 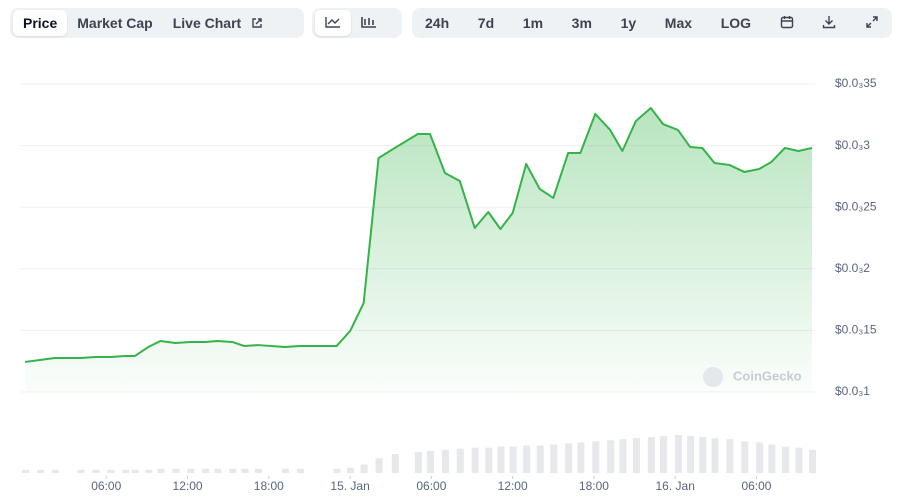 I want to click on watermark-text: CoinGecko, so click(x=767, y=375).